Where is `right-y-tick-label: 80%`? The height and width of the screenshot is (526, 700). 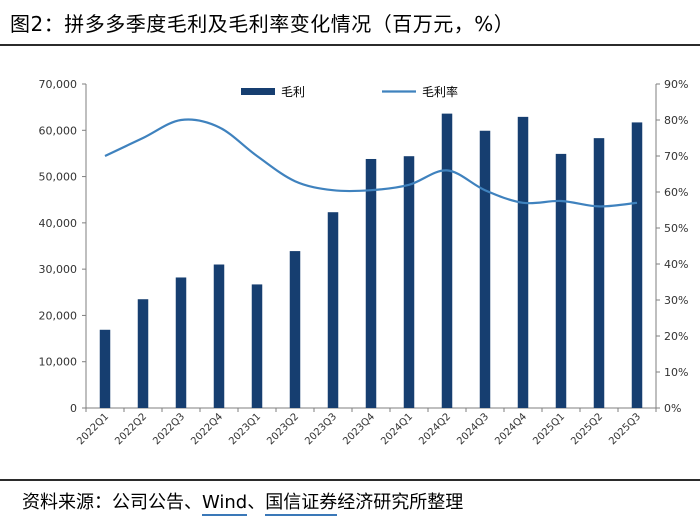
right-y-tick-label: 80% is located at coordinates (676, 120).